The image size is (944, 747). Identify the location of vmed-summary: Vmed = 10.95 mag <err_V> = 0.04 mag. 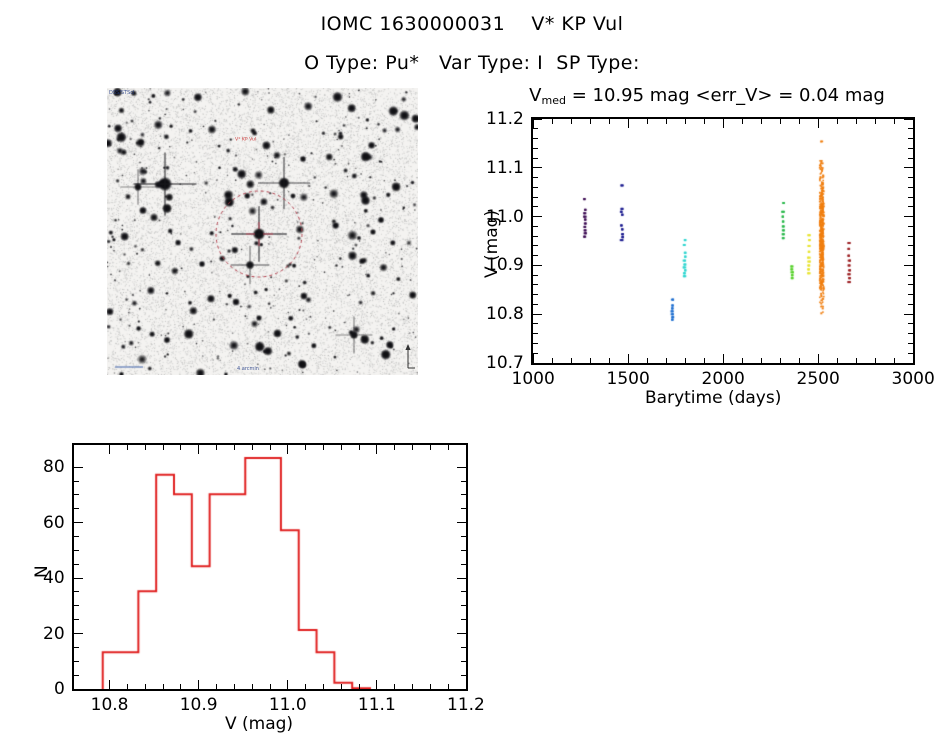
(707, 96).